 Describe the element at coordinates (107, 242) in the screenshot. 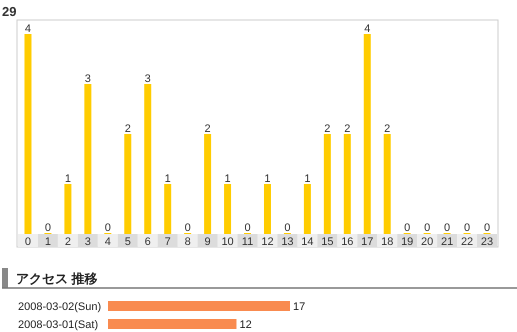

I see `x-tick-label: 4` at that location.